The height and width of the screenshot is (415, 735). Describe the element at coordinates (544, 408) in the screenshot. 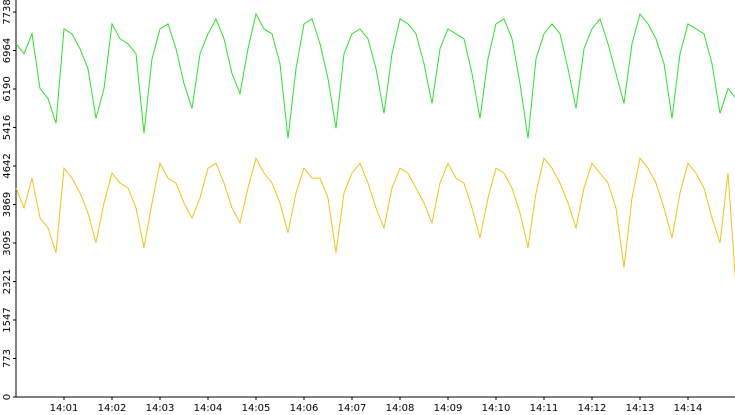

I see `x-tick-label: 14:11` at that location.